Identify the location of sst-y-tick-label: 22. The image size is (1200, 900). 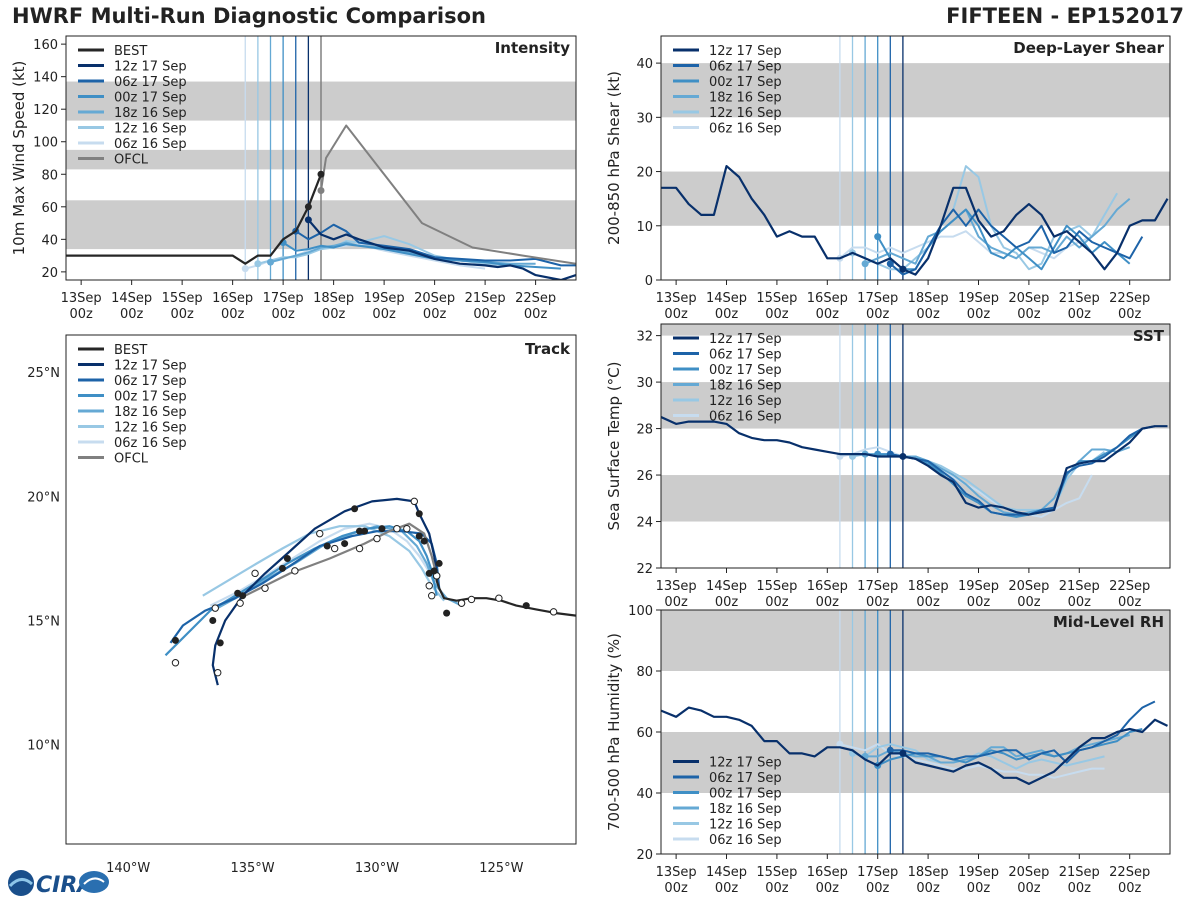
(644, 569).